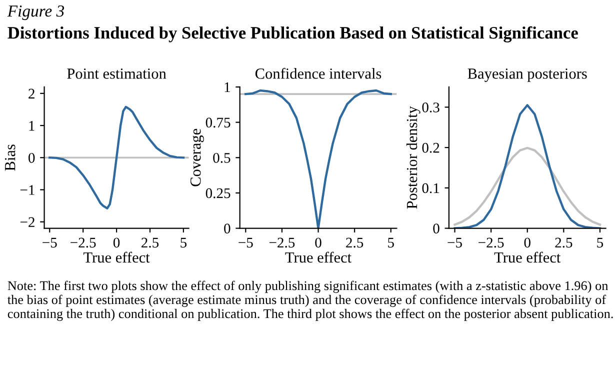  I want to click on y-axis-title: Coverage, so click(197, 157).